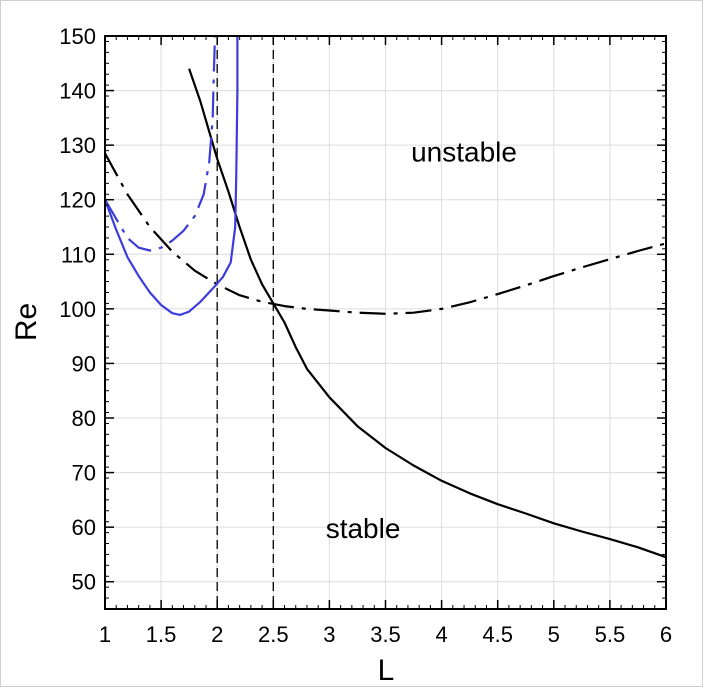 This screenshot has height=687, width=703. What do you see at coordinates (161, 634) in the screenshot?
I see `x-tick-label: 1.5` at bounding box center [161, 634].